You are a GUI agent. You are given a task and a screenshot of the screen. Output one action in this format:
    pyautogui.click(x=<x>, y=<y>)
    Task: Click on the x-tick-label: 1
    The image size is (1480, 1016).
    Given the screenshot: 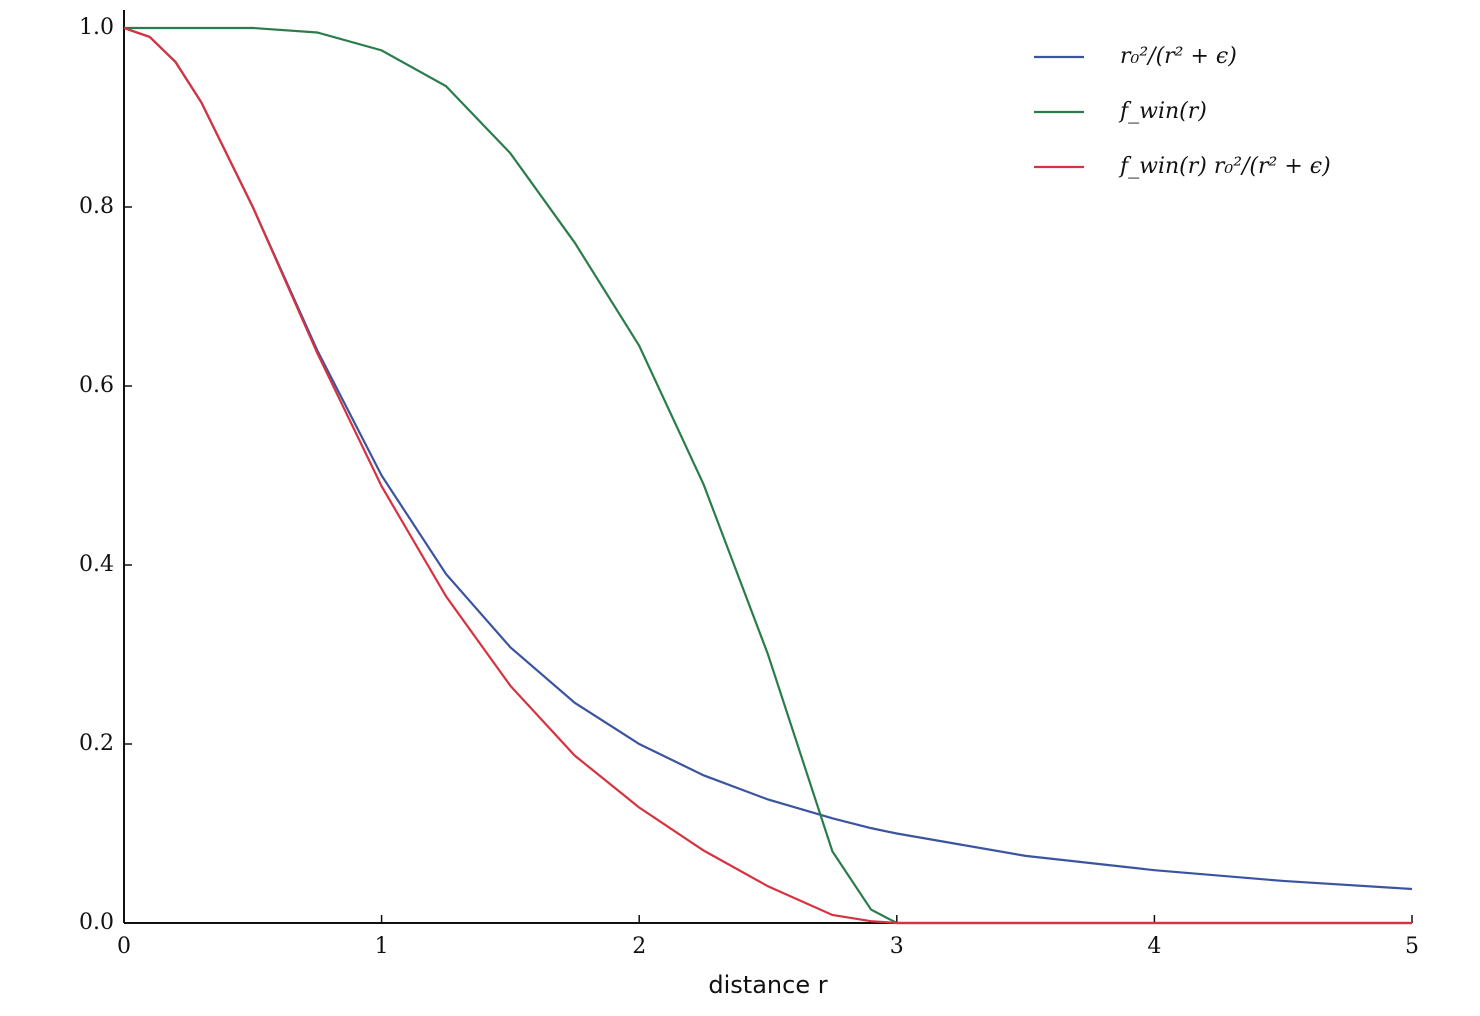 What is the action you would take?
    pyautogui.click(x=382, y=946)
    